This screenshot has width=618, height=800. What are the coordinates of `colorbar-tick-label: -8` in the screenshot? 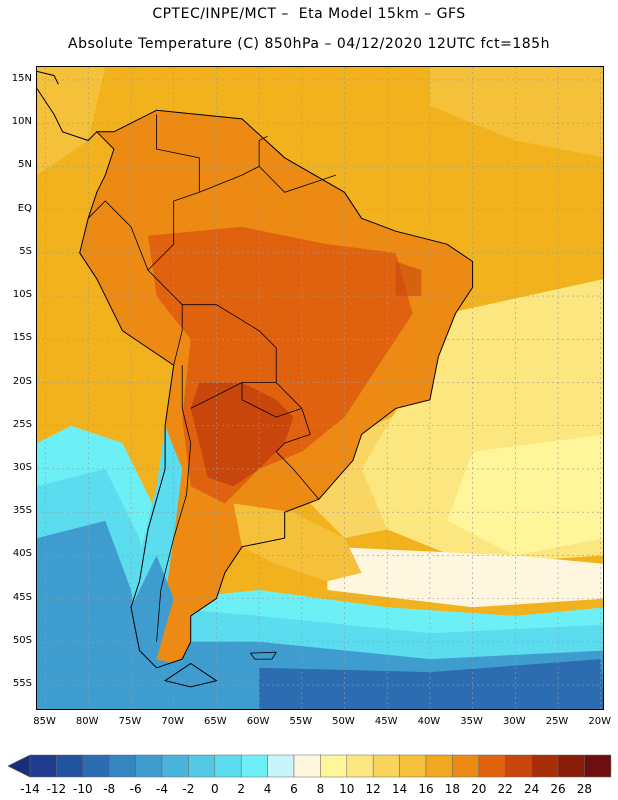 It's located at (109, 789).